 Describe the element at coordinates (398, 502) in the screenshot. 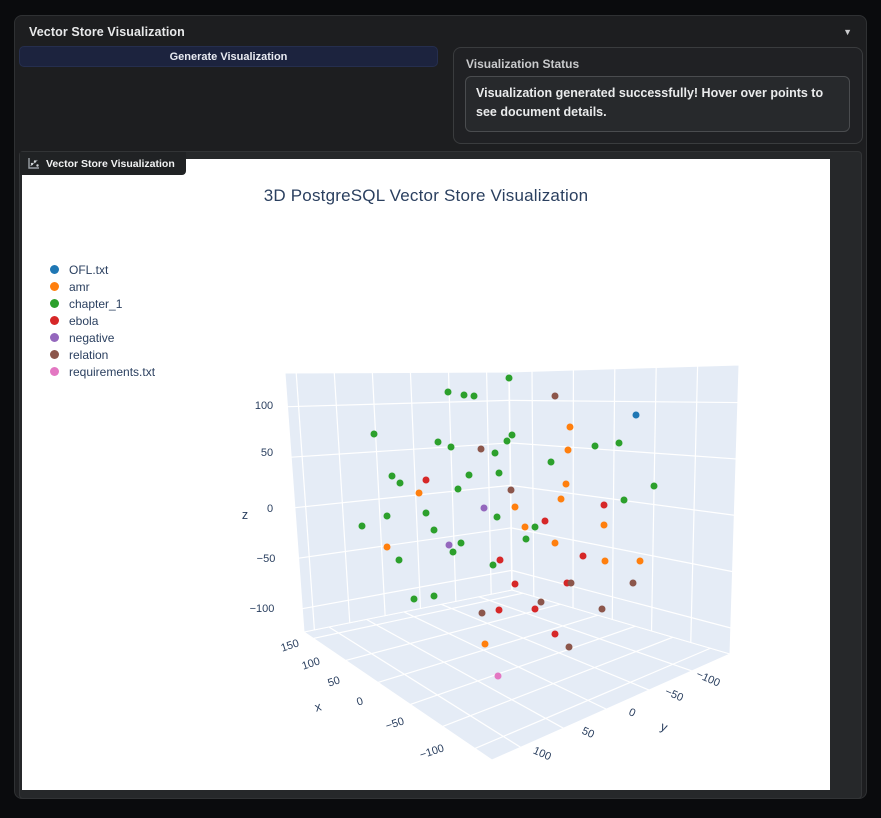

I see `scene-wall` at that location.